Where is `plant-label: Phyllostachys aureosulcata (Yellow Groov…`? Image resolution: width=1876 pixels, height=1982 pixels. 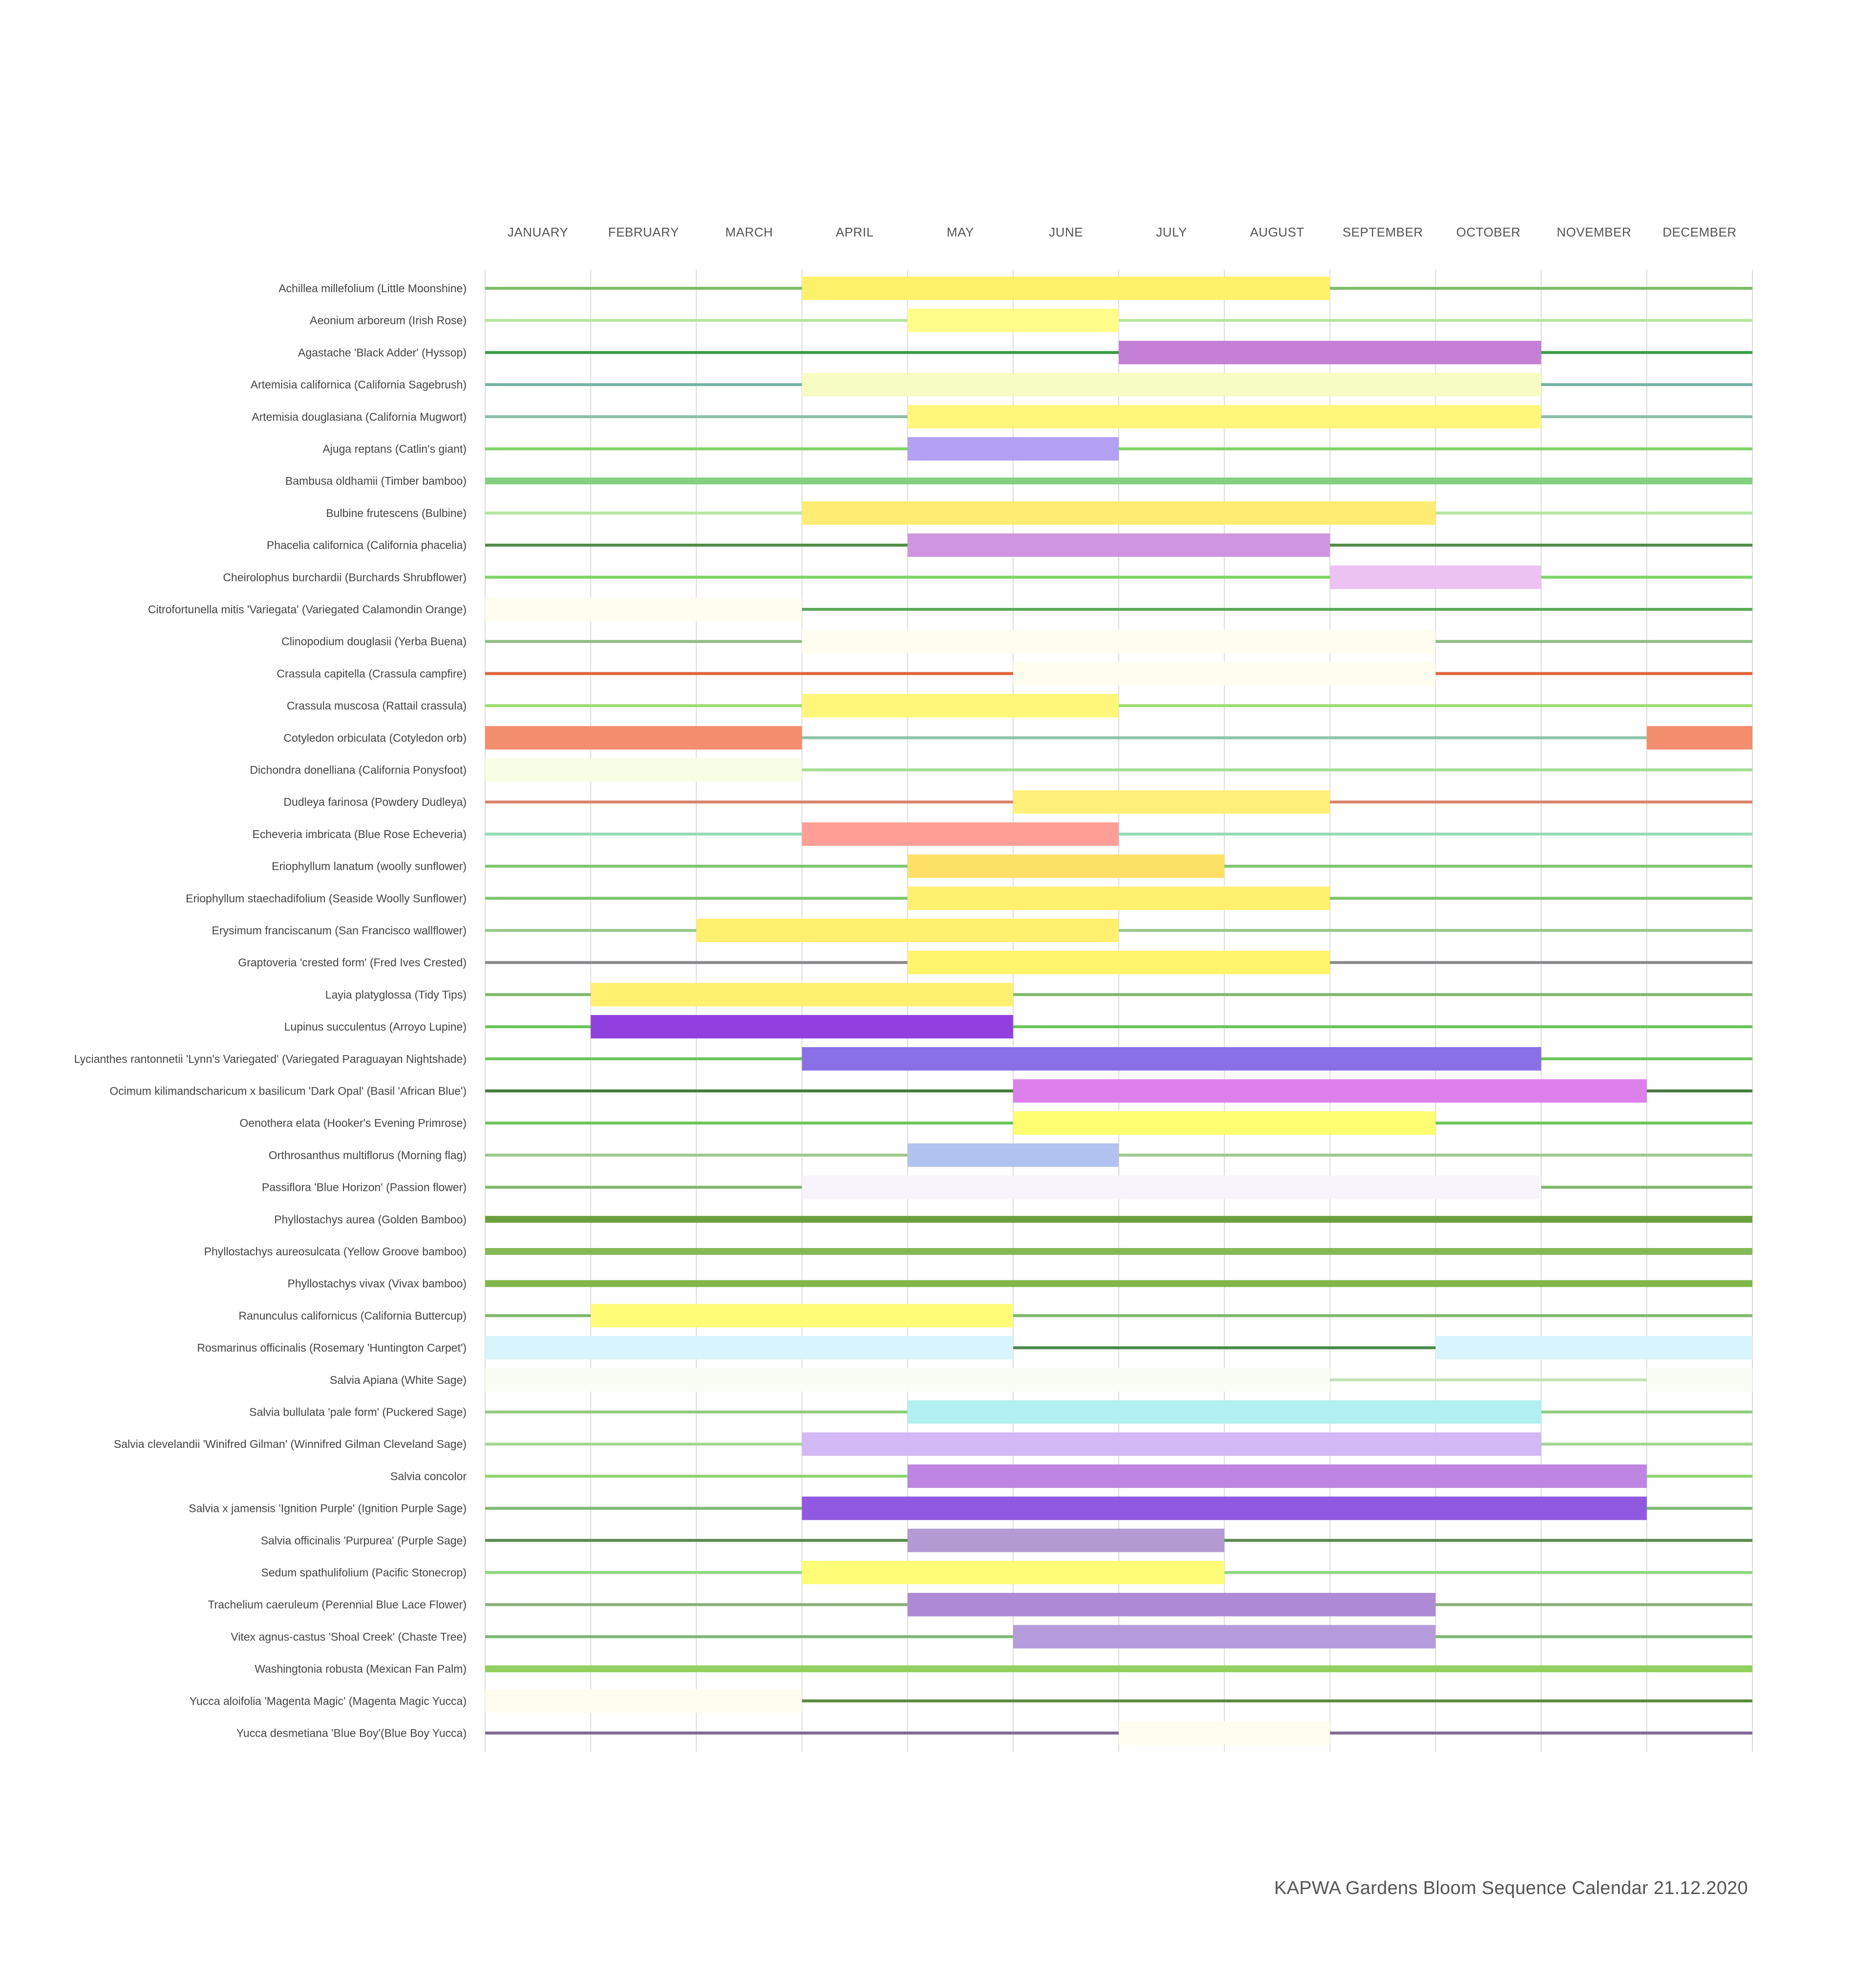 plant-label: Phyllostachys aureosulcata (Yellow Groov… is located at coordinates (335, 1251).